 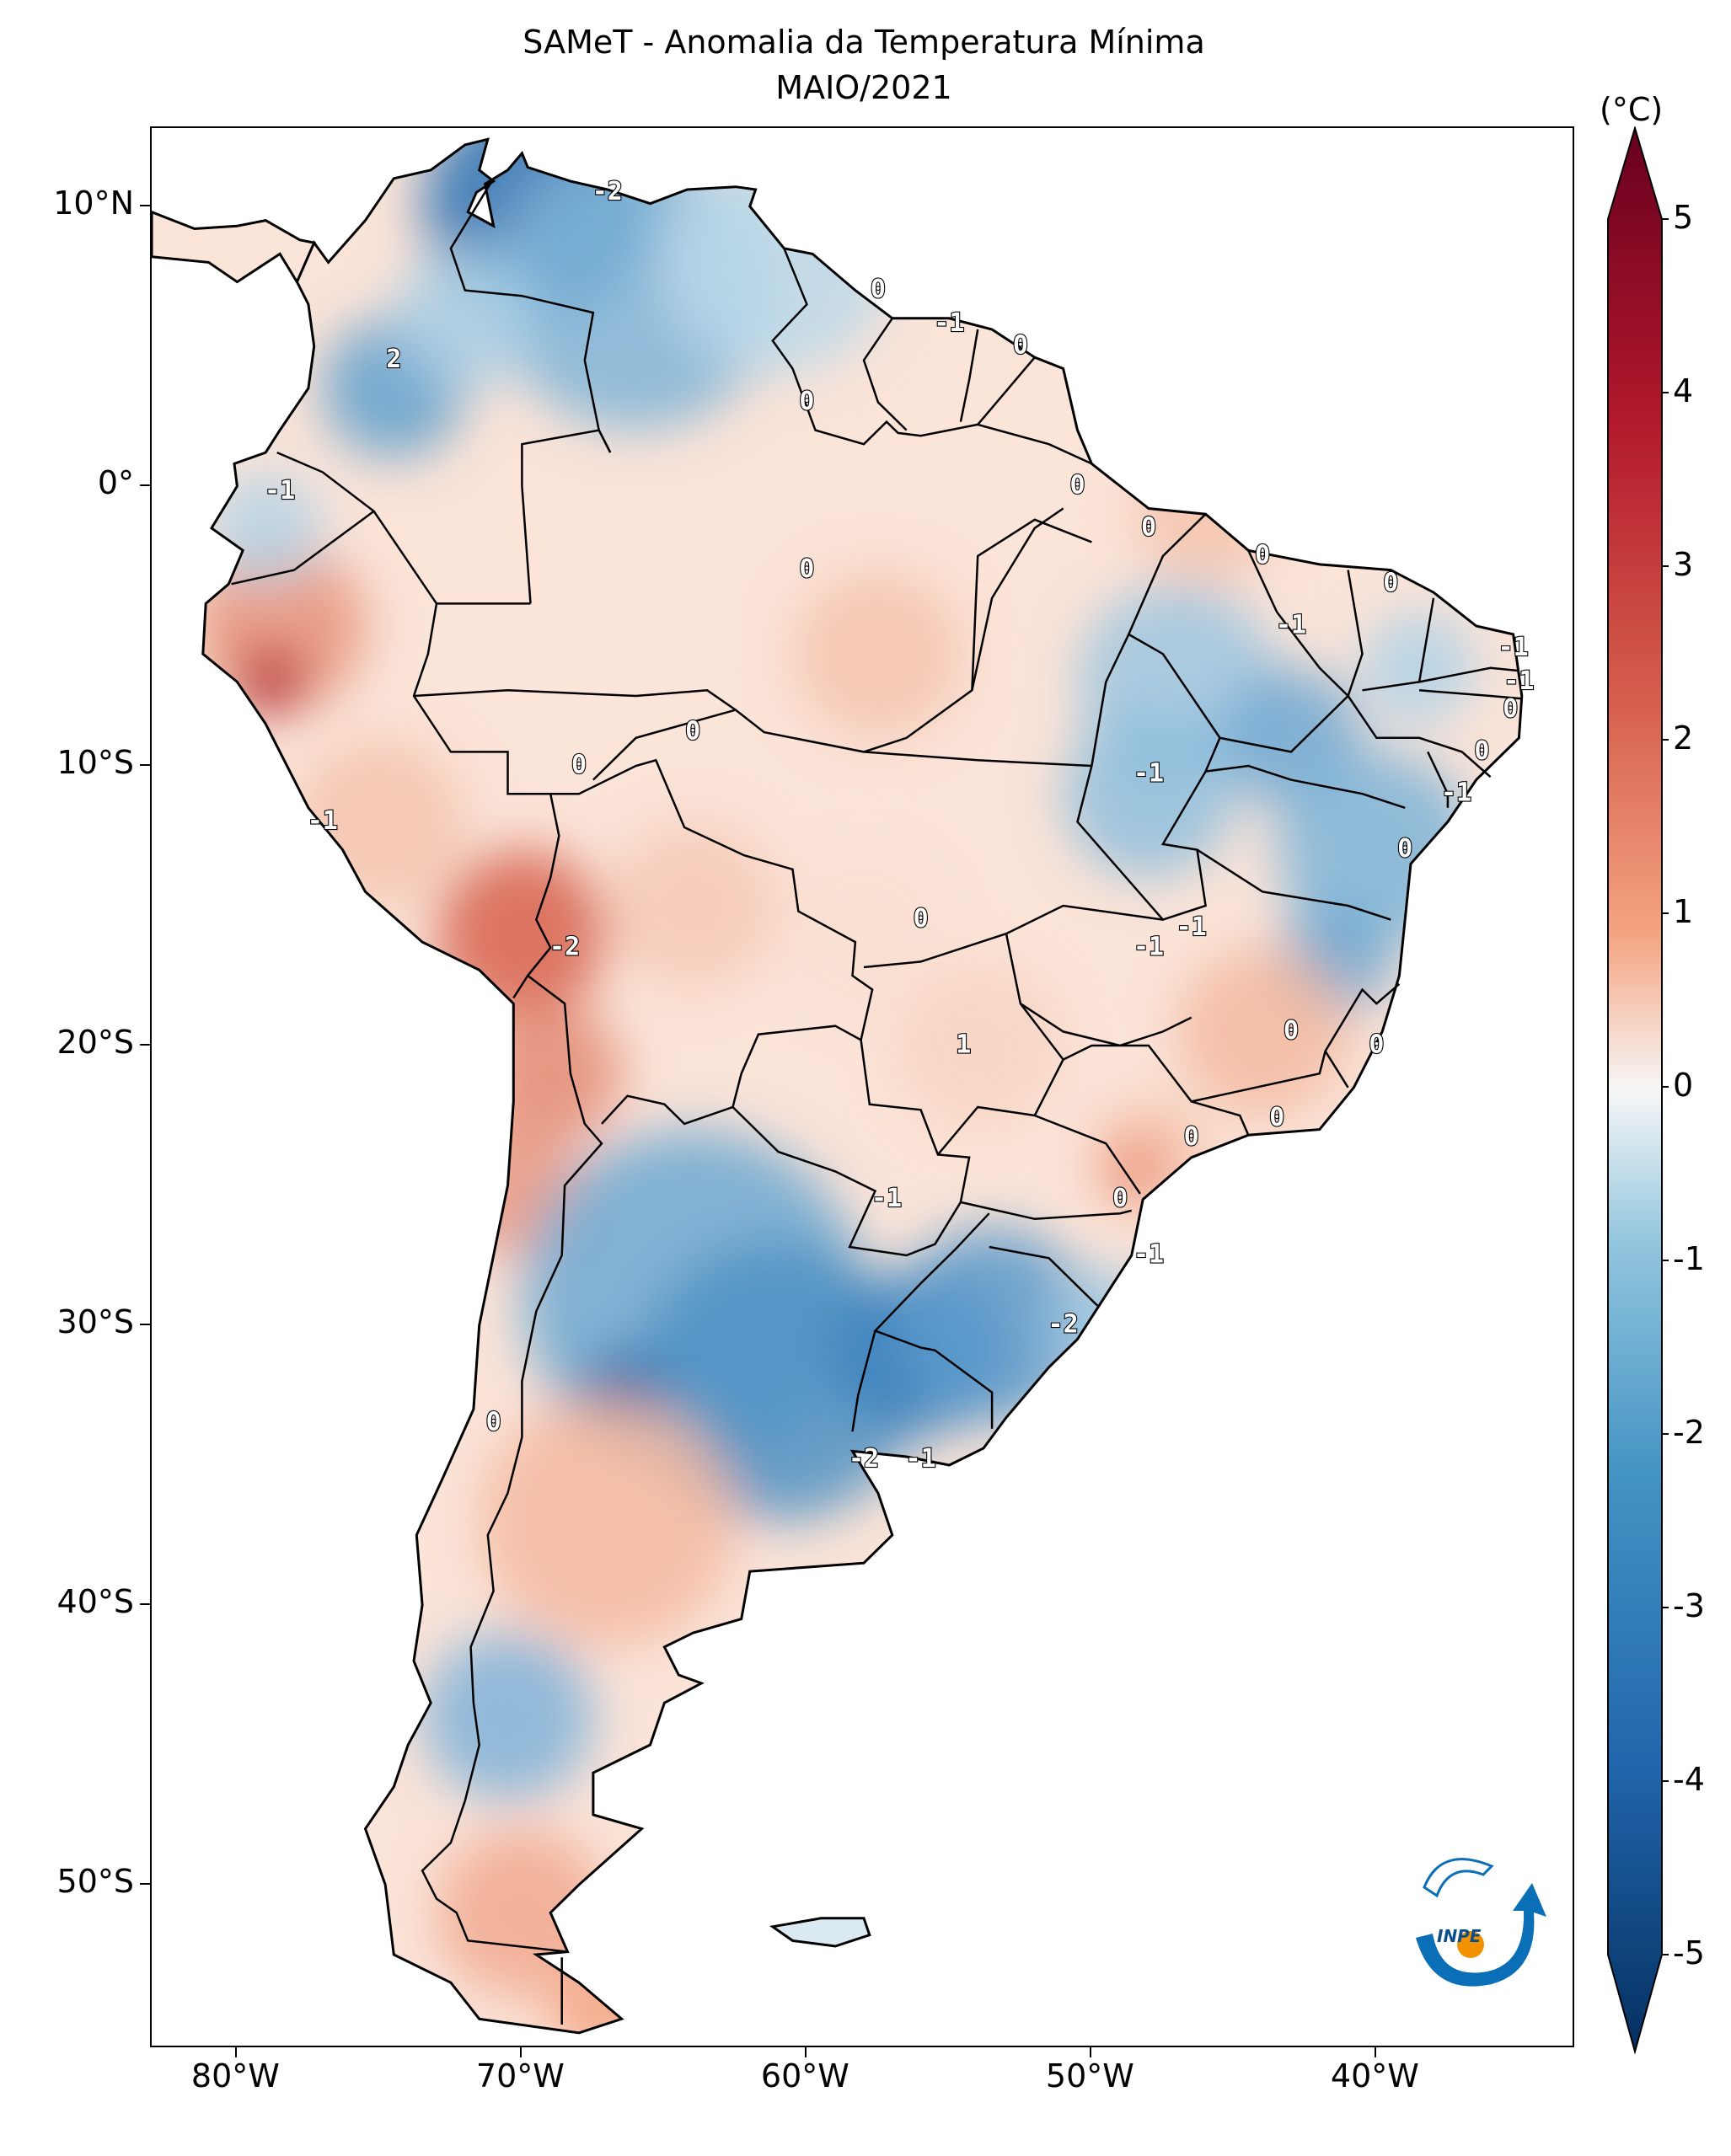 I want to click on logo-swoosh, so click(x=1481, y=1935).